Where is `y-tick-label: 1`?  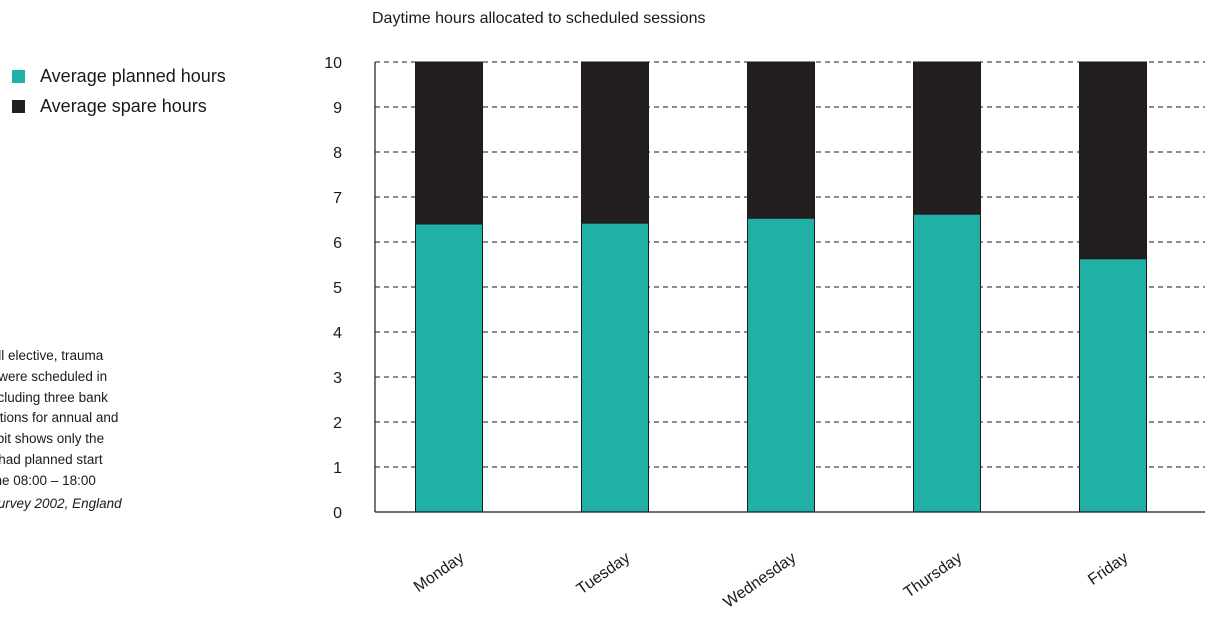
y-tick-label: 1 is located at coordinates (337, 468).